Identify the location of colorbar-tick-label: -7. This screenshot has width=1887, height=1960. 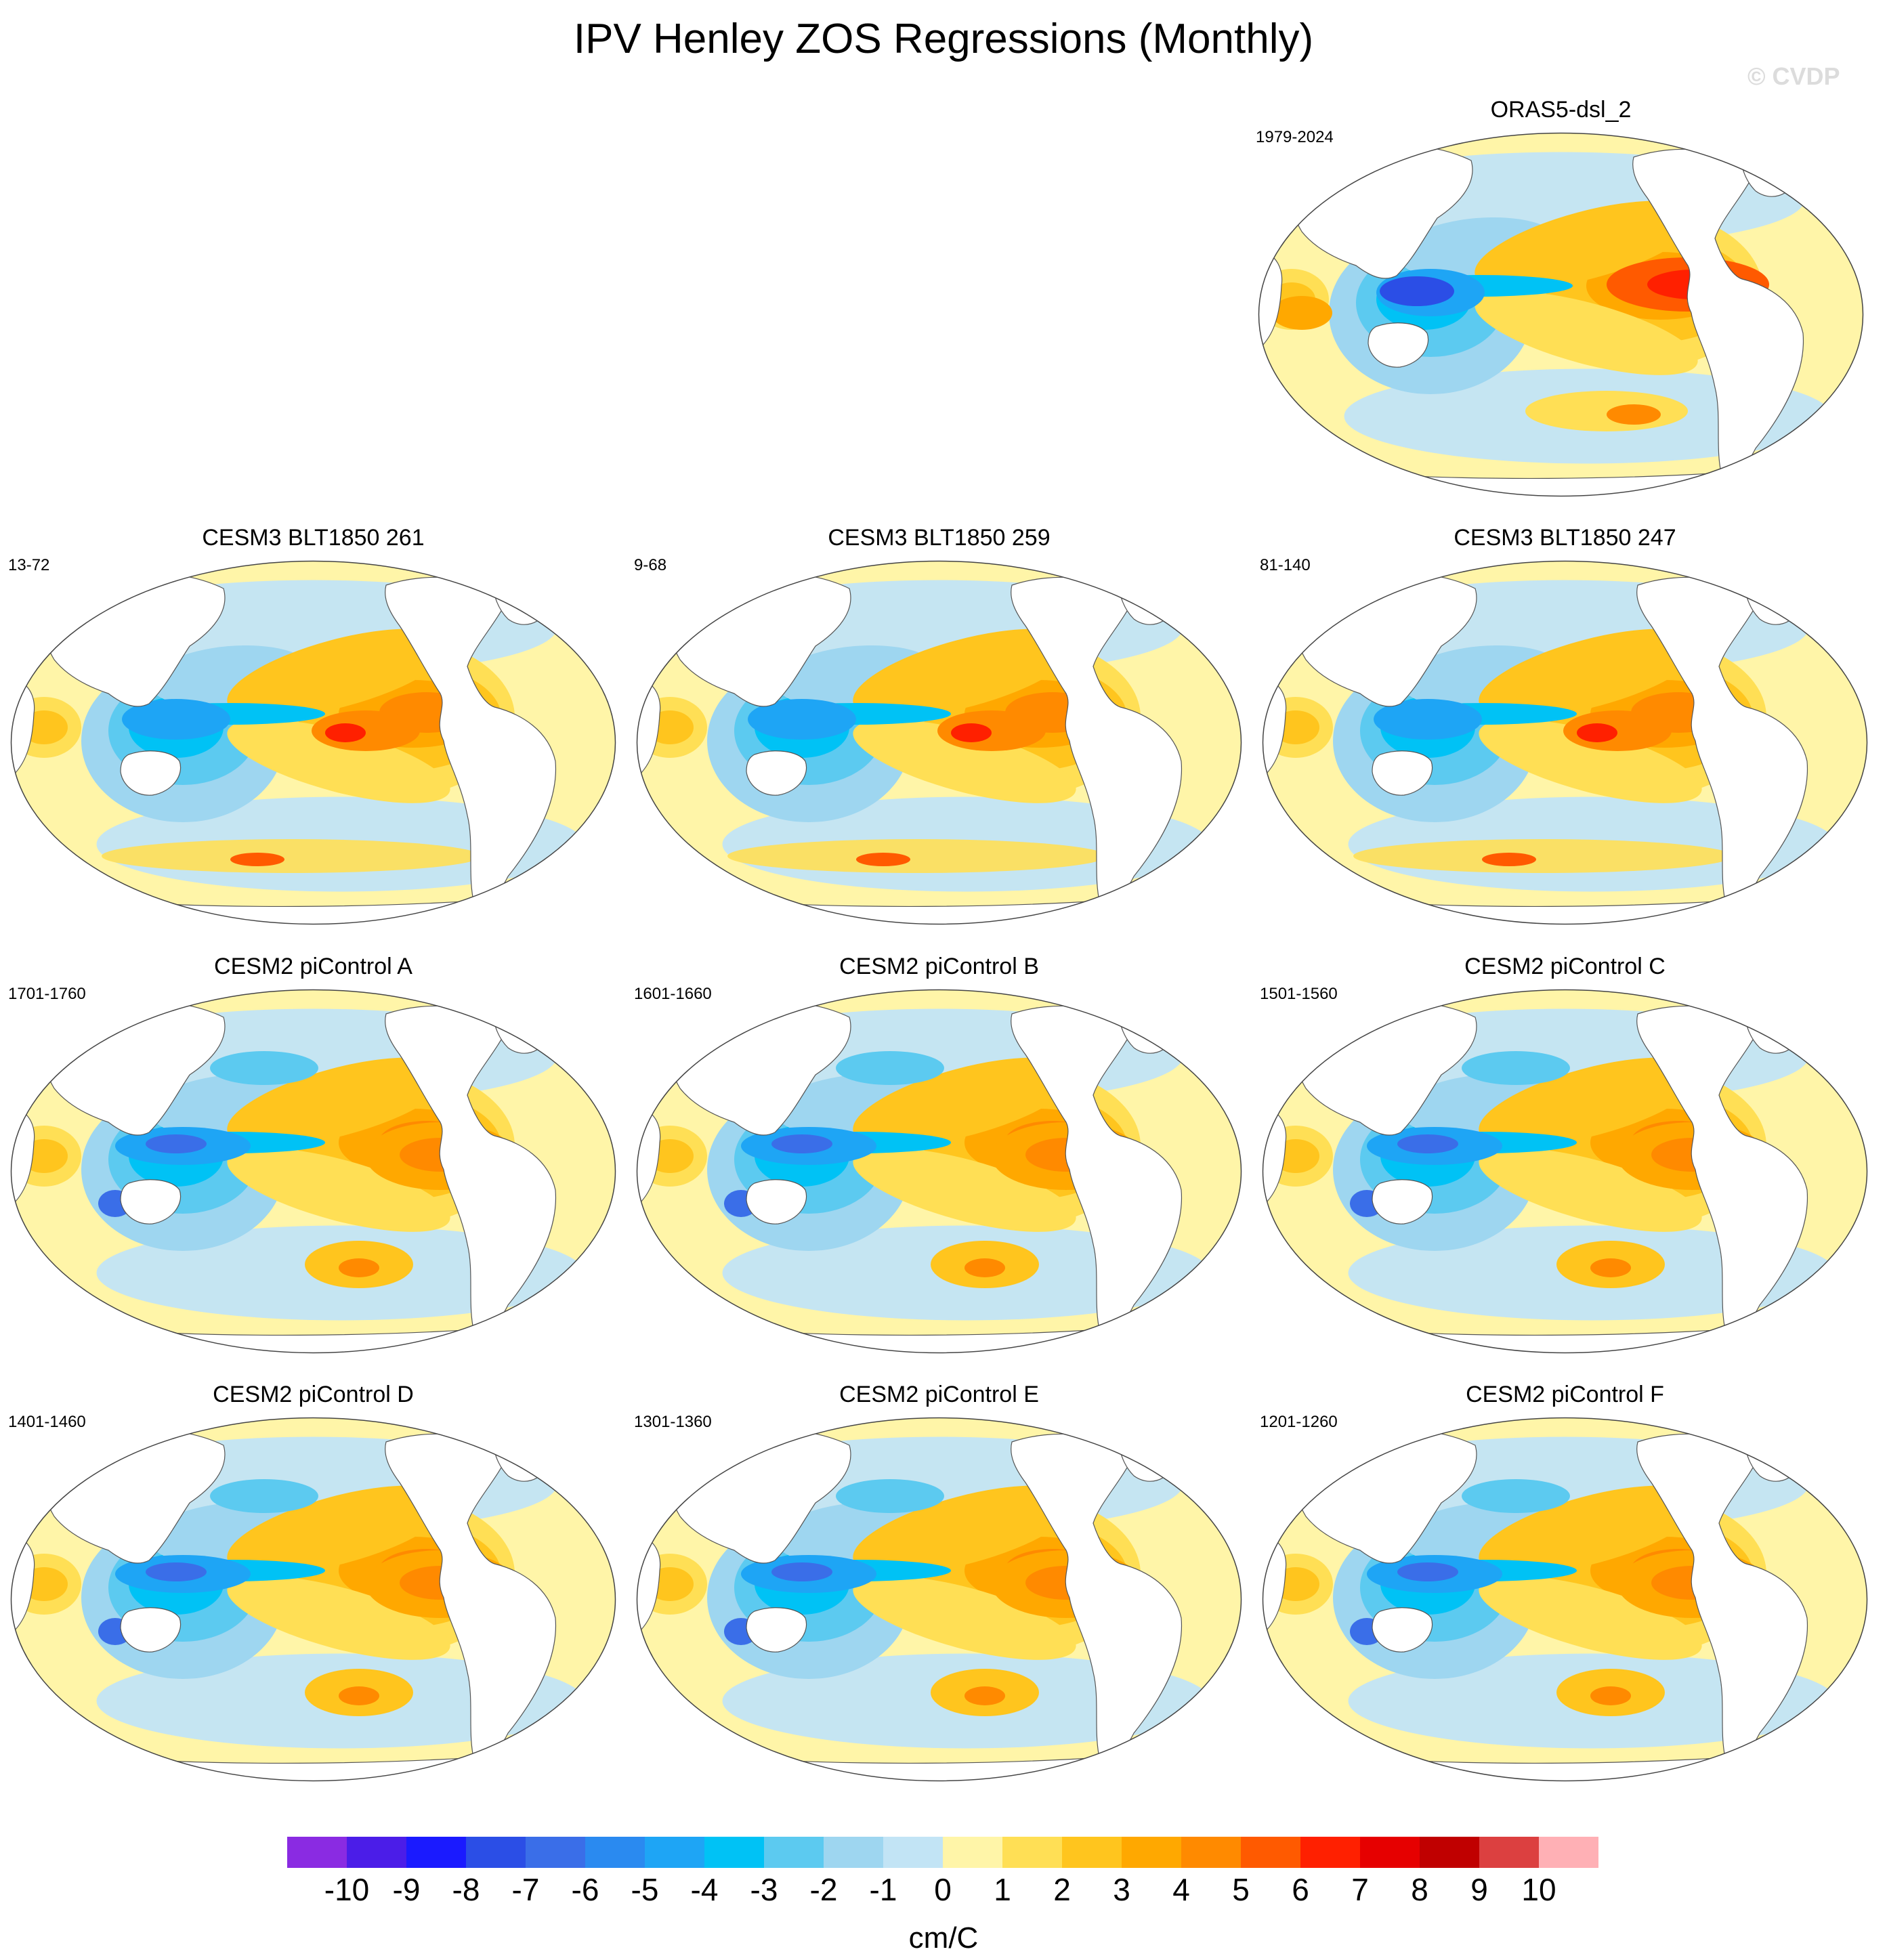
(526, 1889).